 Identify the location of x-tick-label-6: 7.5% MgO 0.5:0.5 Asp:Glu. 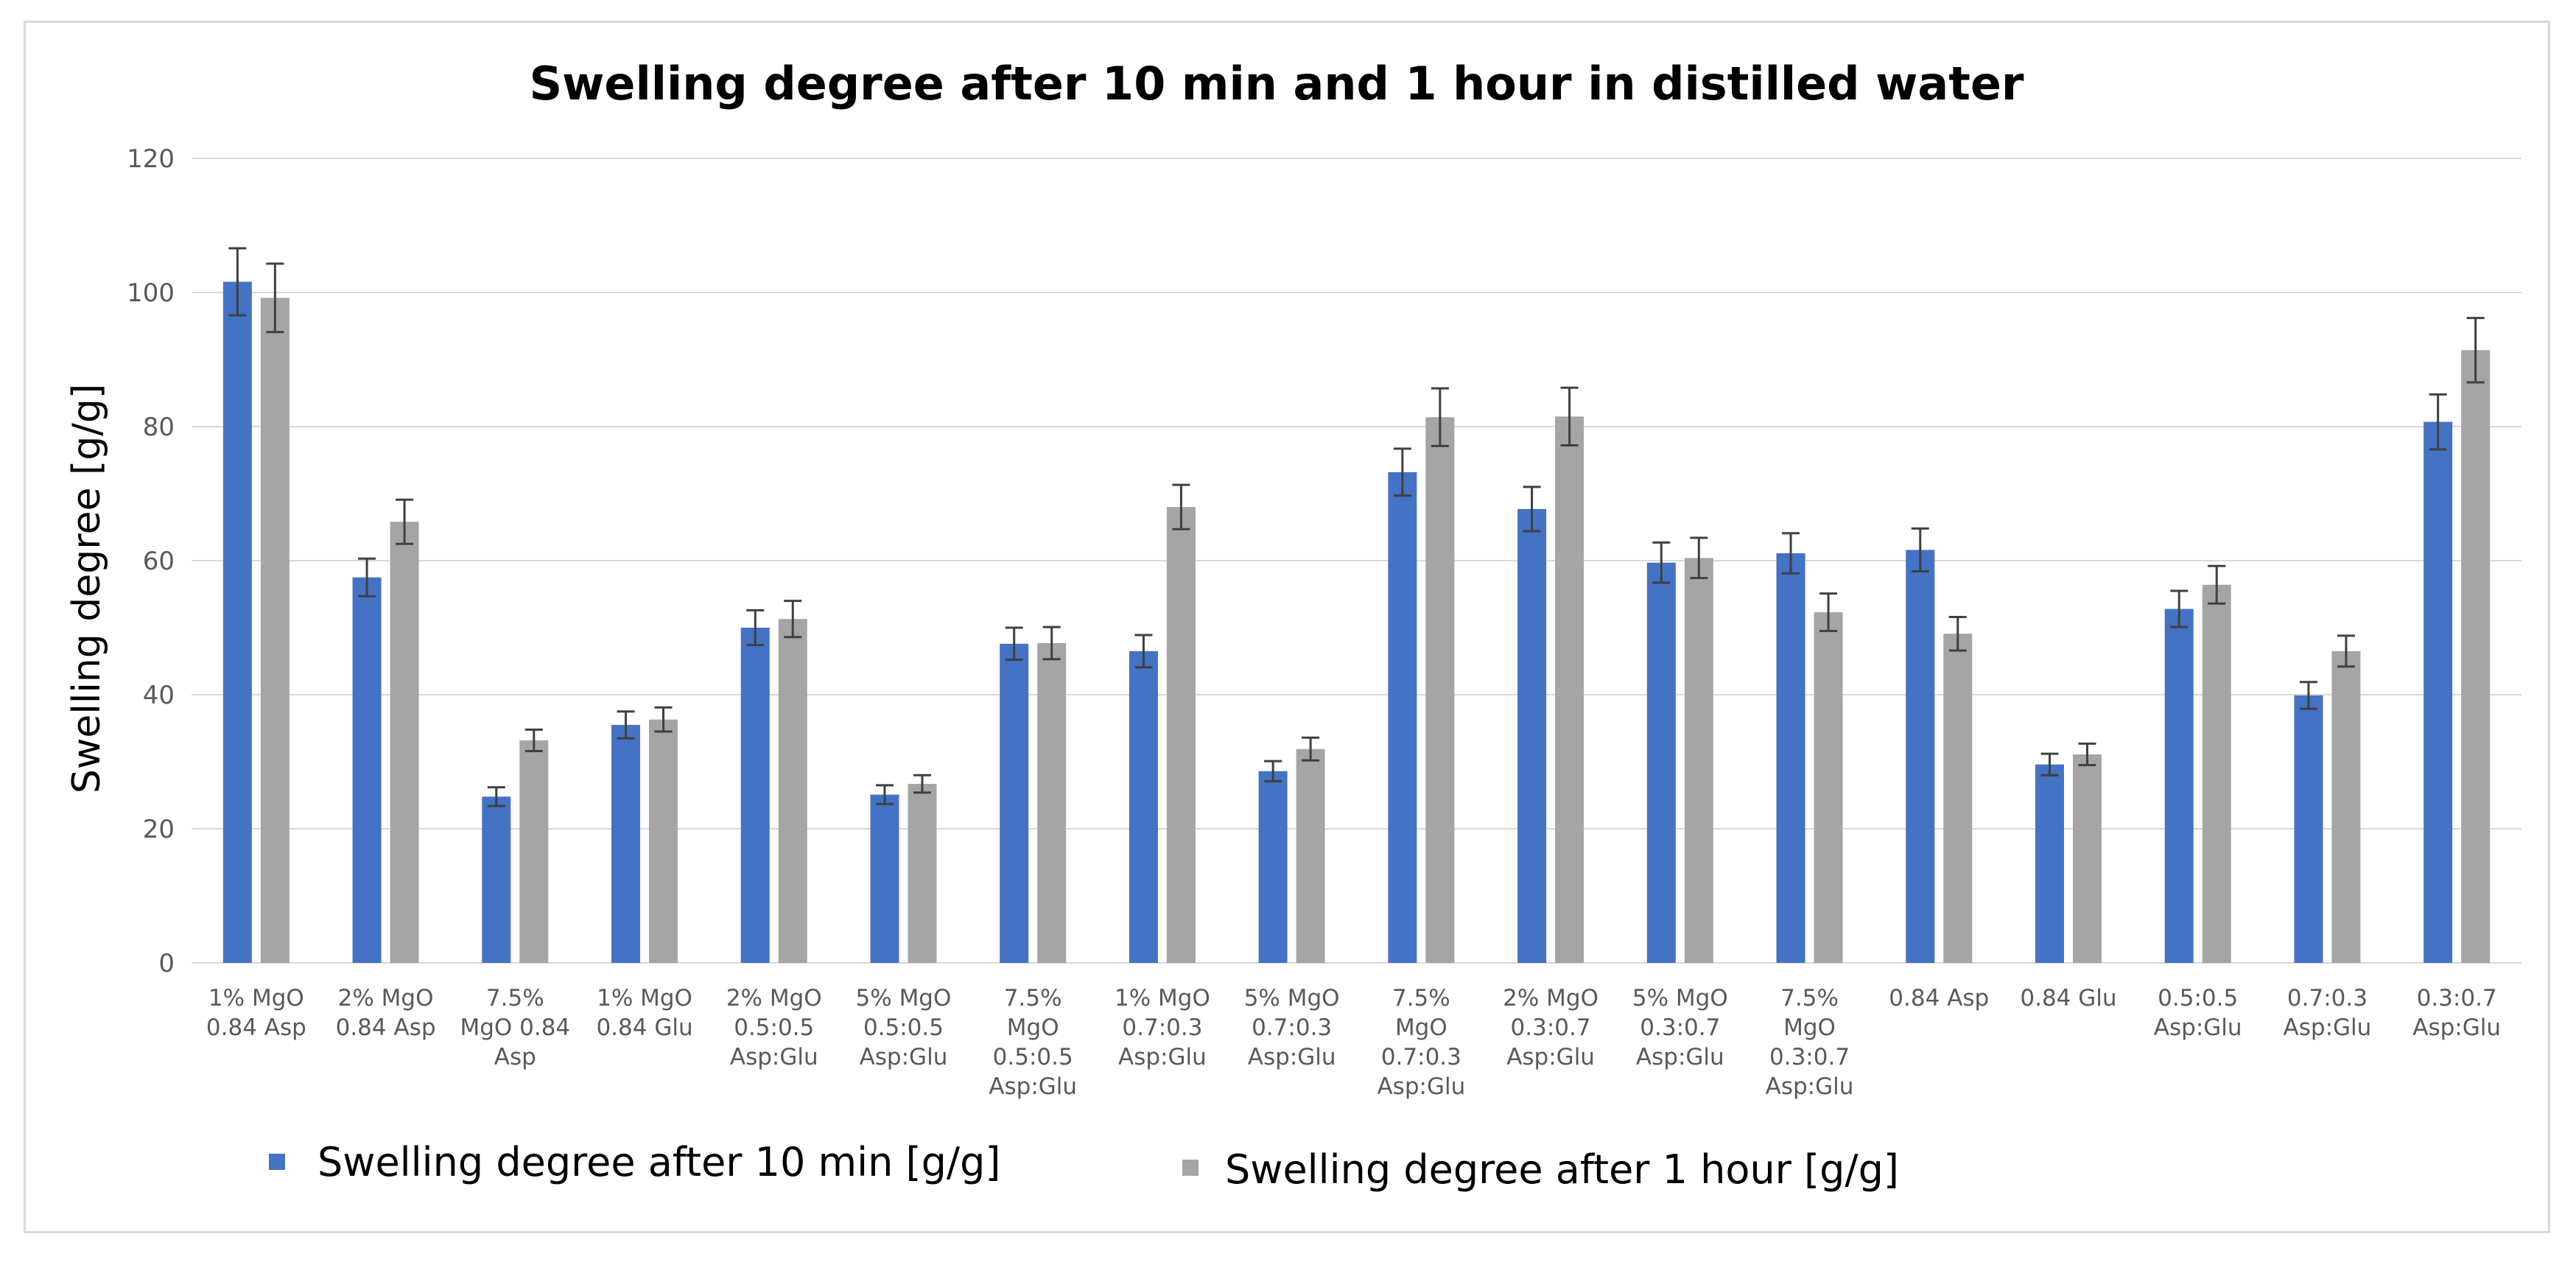
(1033, 1043).